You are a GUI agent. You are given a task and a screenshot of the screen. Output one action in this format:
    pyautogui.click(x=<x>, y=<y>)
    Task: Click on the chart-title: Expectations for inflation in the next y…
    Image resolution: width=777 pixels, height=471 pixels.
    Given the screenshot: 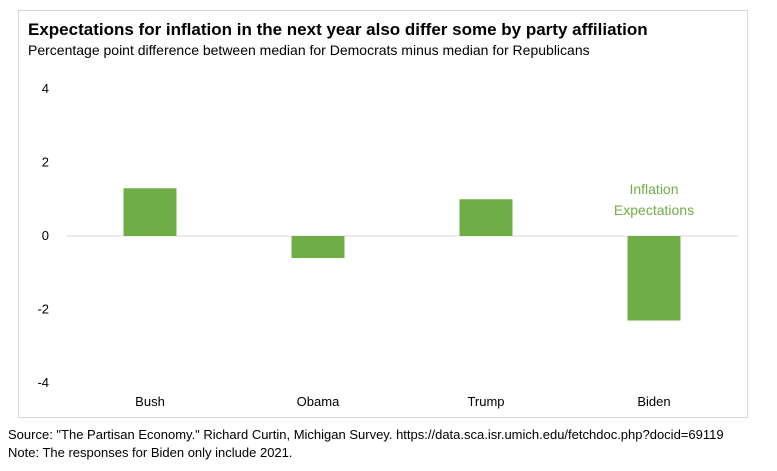 What is the action you would take?
    pyautogui.click(x=338, y=29)
    